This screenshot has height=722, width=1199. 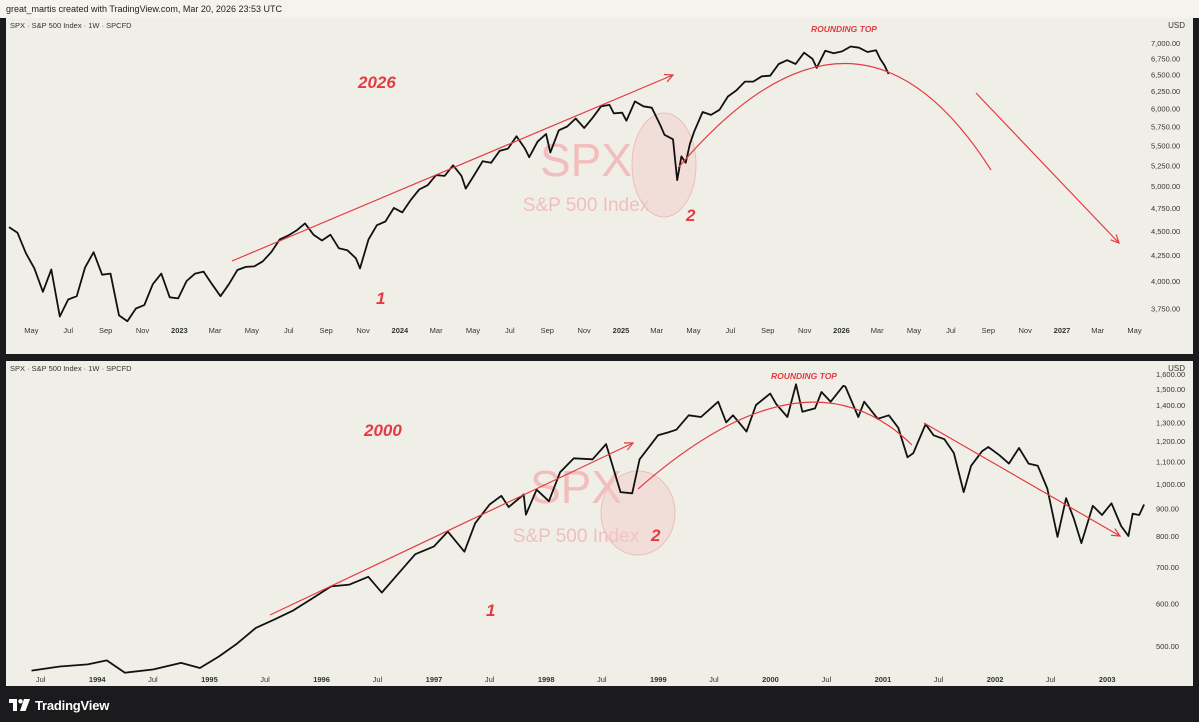 What do you see at coordinates (599, 704) in the screenshot?
I see `footer: TradingView` at bounding box center [599, 704].